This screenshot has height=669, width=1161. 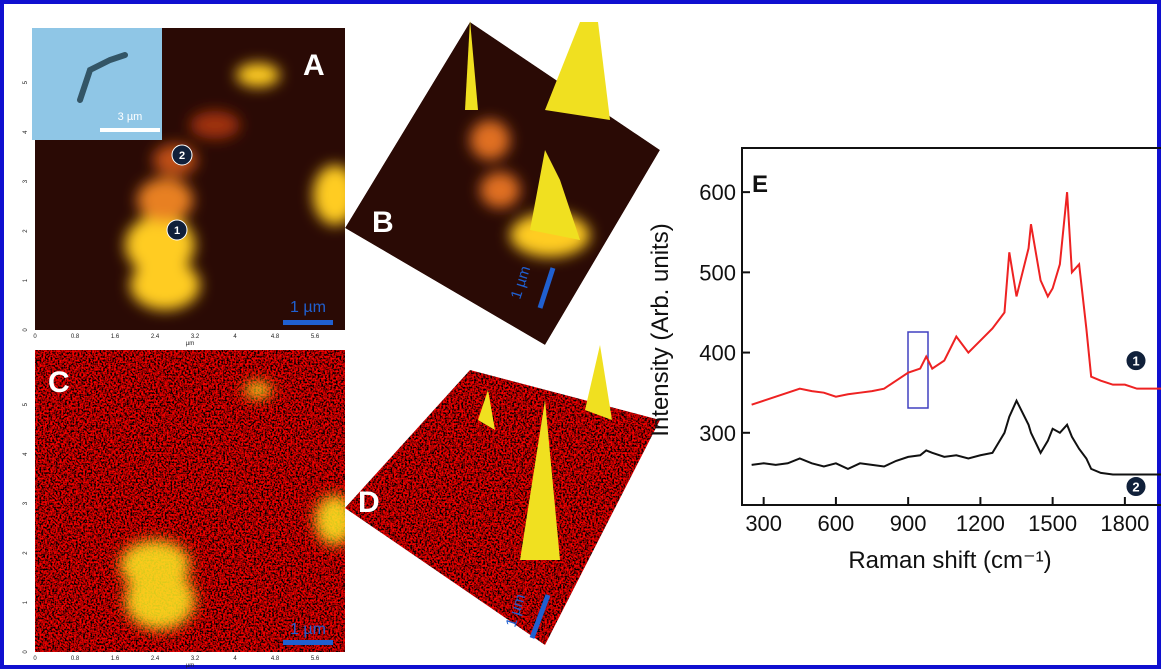 I want to click on marker: 1, so click(x=177, y=230).